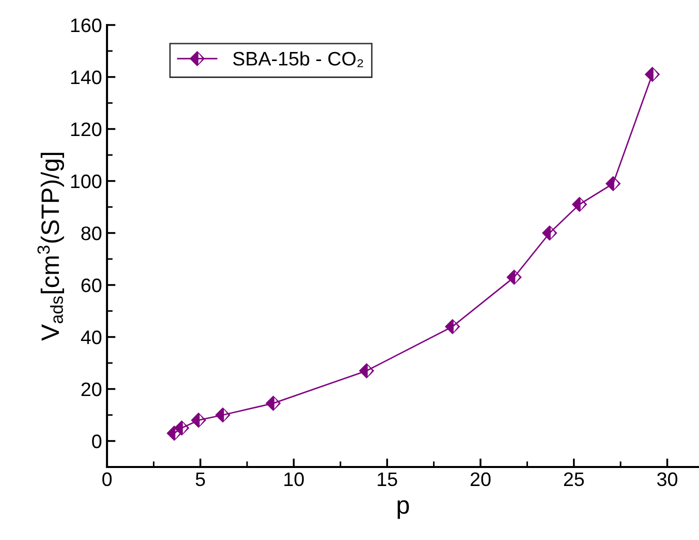  I want to click on y-tick-label: 100, so click(86, 181).